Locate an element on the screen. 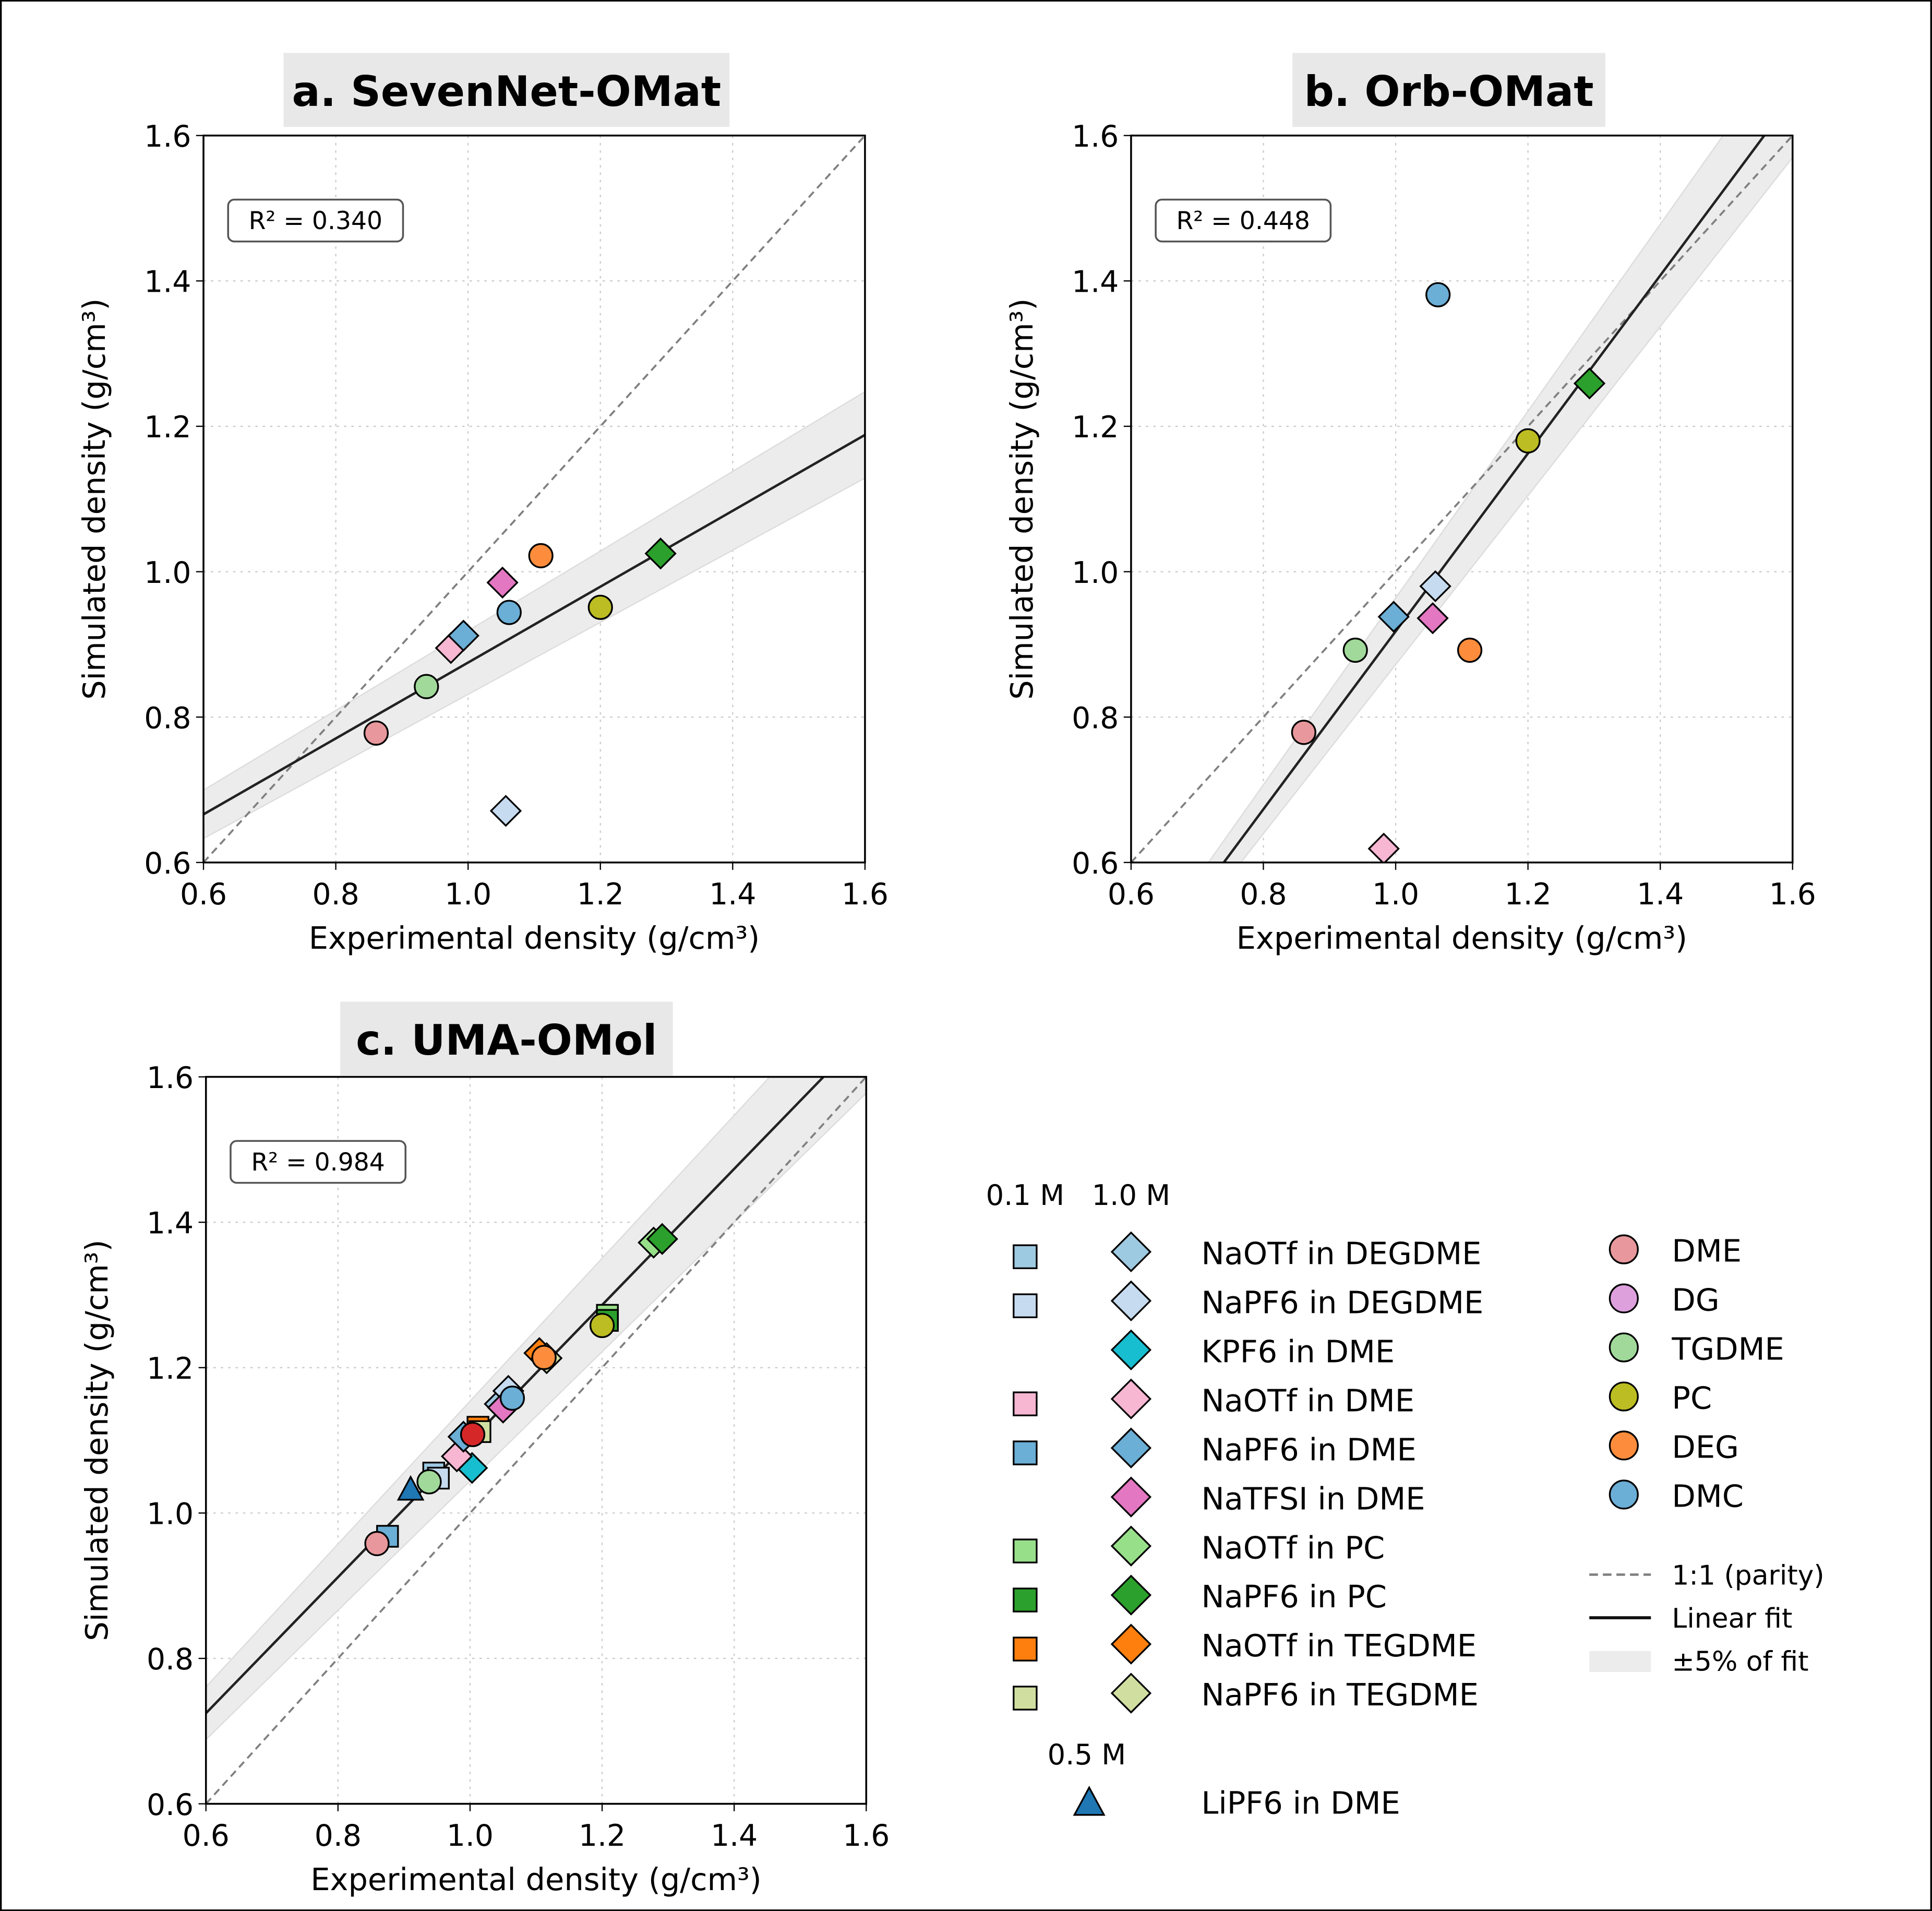  r2-label: R² = 0.448 is located at coordinates (1243, 221).